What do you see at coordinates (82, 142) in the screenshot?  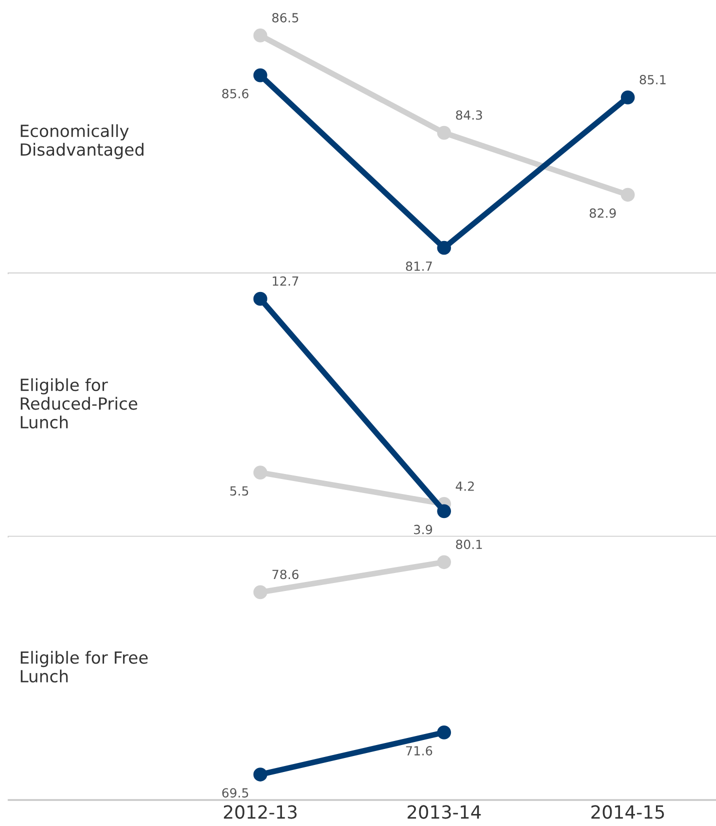 I see `y-axis-title: Economically Disadvantaged` at bounding box center [82, 142].